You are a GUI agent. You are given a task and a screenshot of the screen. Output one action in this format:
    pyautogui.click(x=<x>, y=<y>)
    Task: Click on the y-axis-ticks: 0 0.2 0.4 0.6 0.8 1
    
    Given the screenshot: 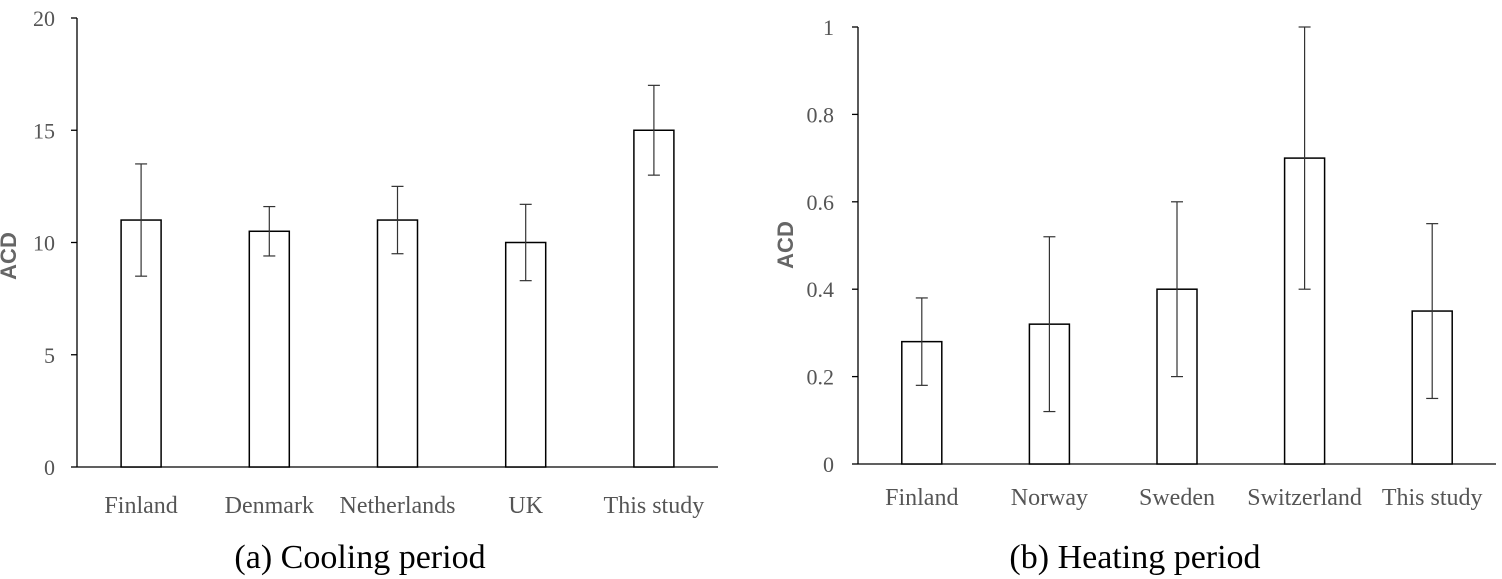 What is the action you would take?
    pyautogui.click(x=832, y=246)
    